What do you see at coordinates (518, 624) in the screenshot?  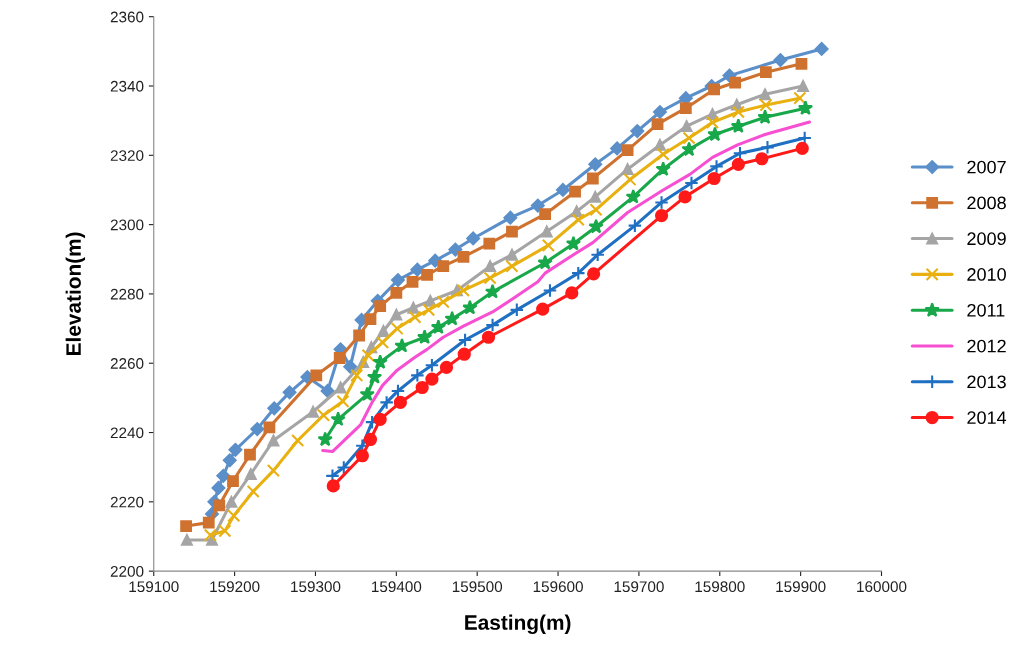 I see `x-axis-title: Easting(m)` at bounding box center [518, 624].